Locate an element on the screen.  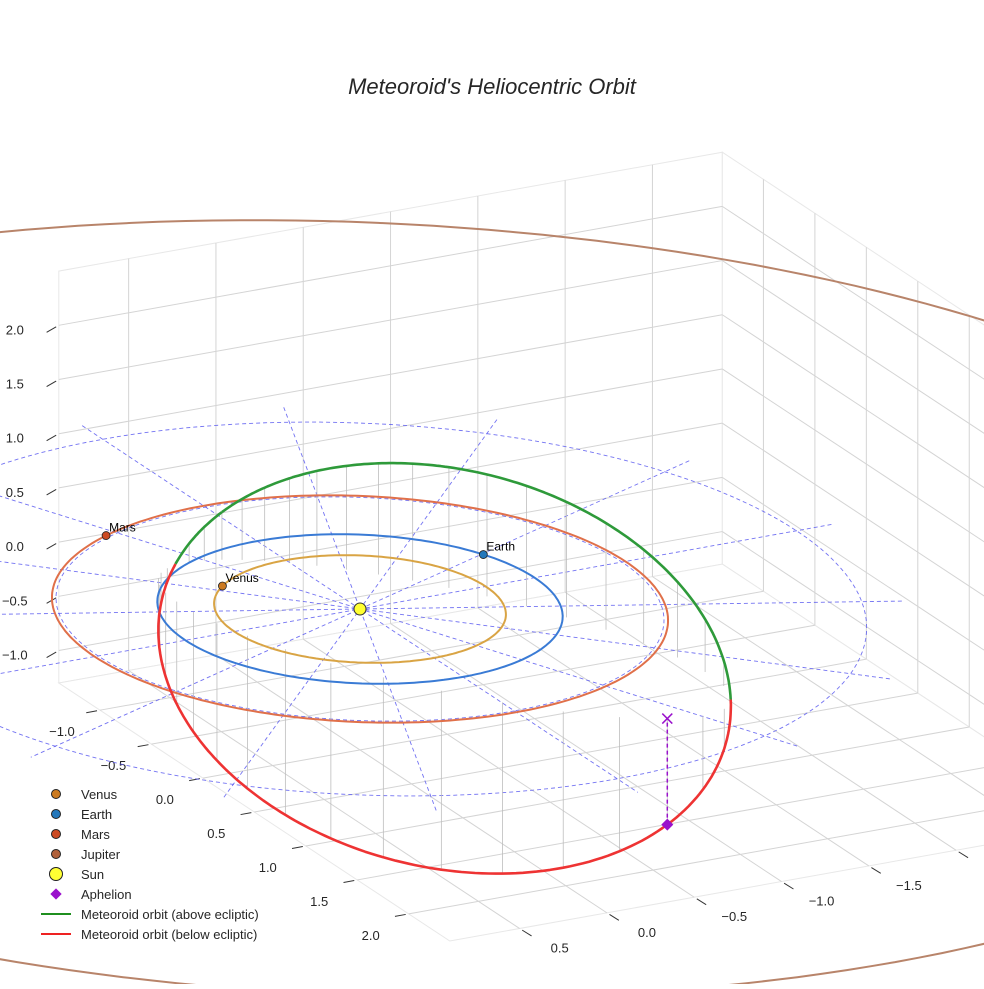
y-axis-label: 0.5 is located at coordinates (560, 948).